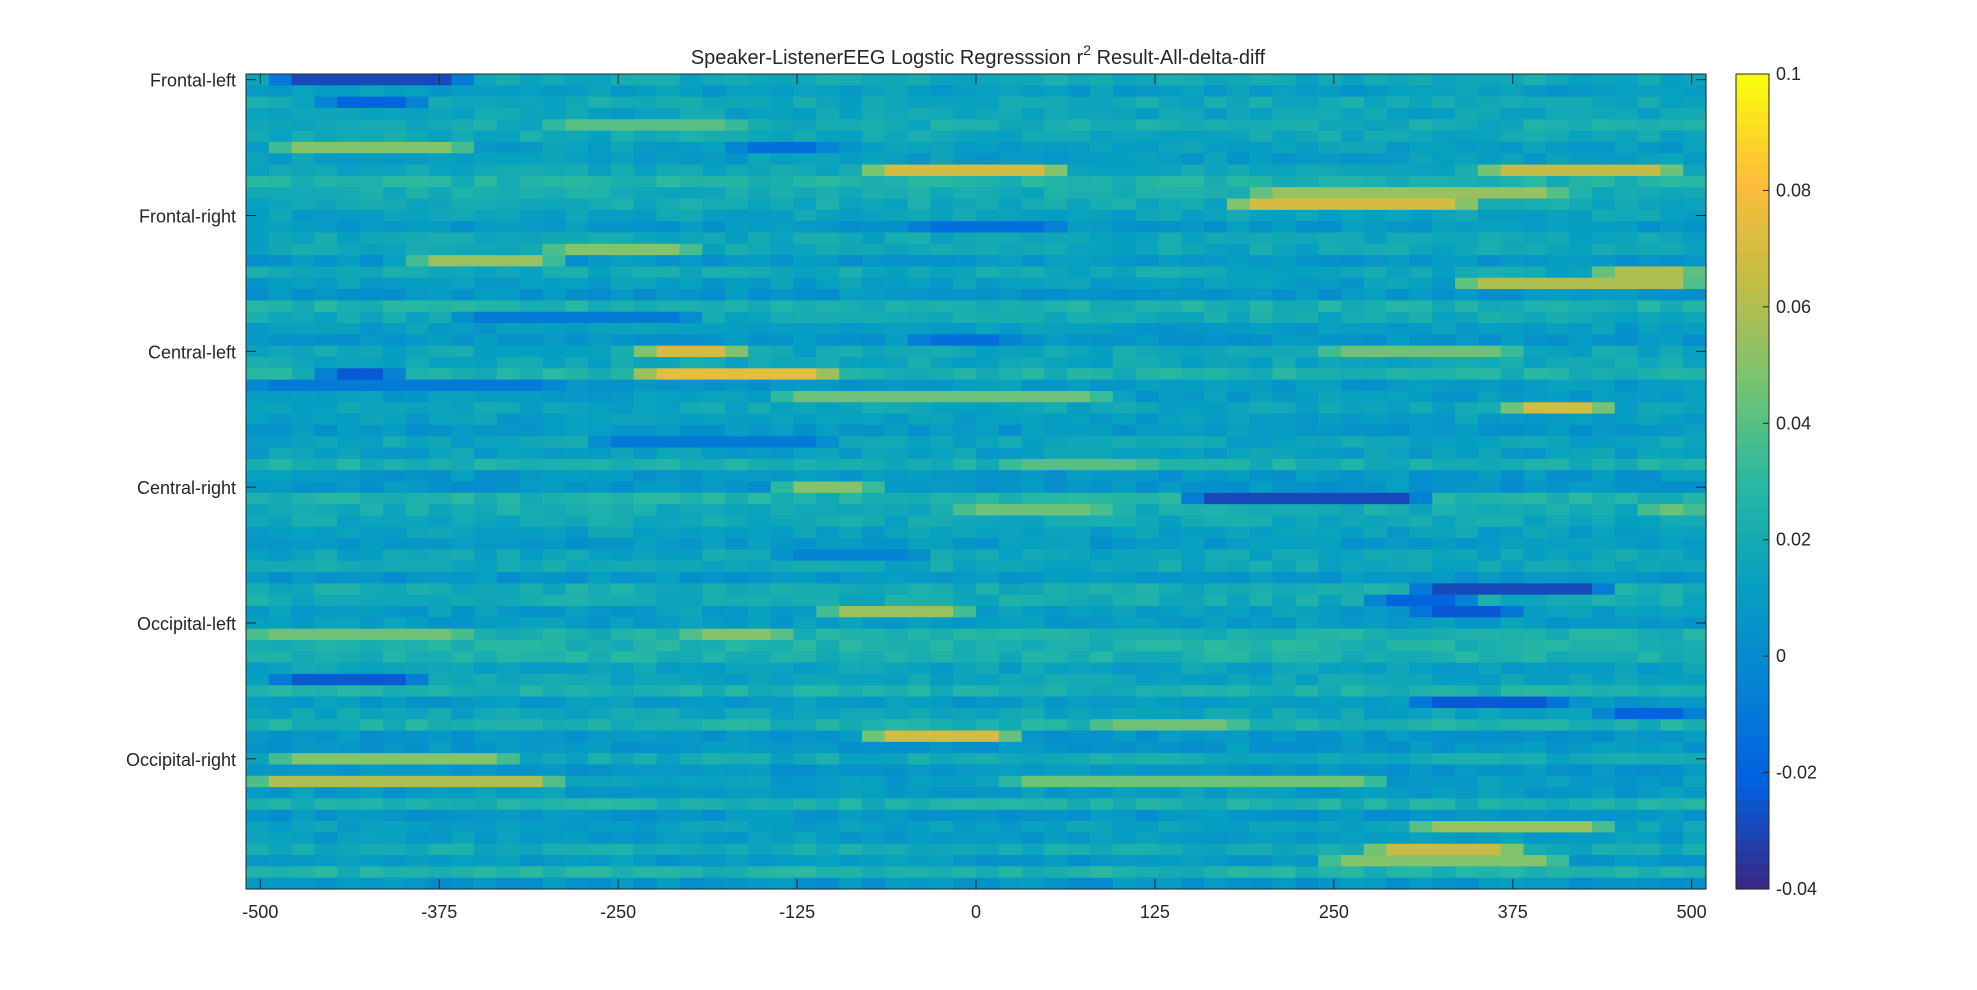 The width and height of the screenshot is (1977, 990). Describe the element at coordinates (1752, 131) in the screenshot. I see `colorbar-segment` at that location.